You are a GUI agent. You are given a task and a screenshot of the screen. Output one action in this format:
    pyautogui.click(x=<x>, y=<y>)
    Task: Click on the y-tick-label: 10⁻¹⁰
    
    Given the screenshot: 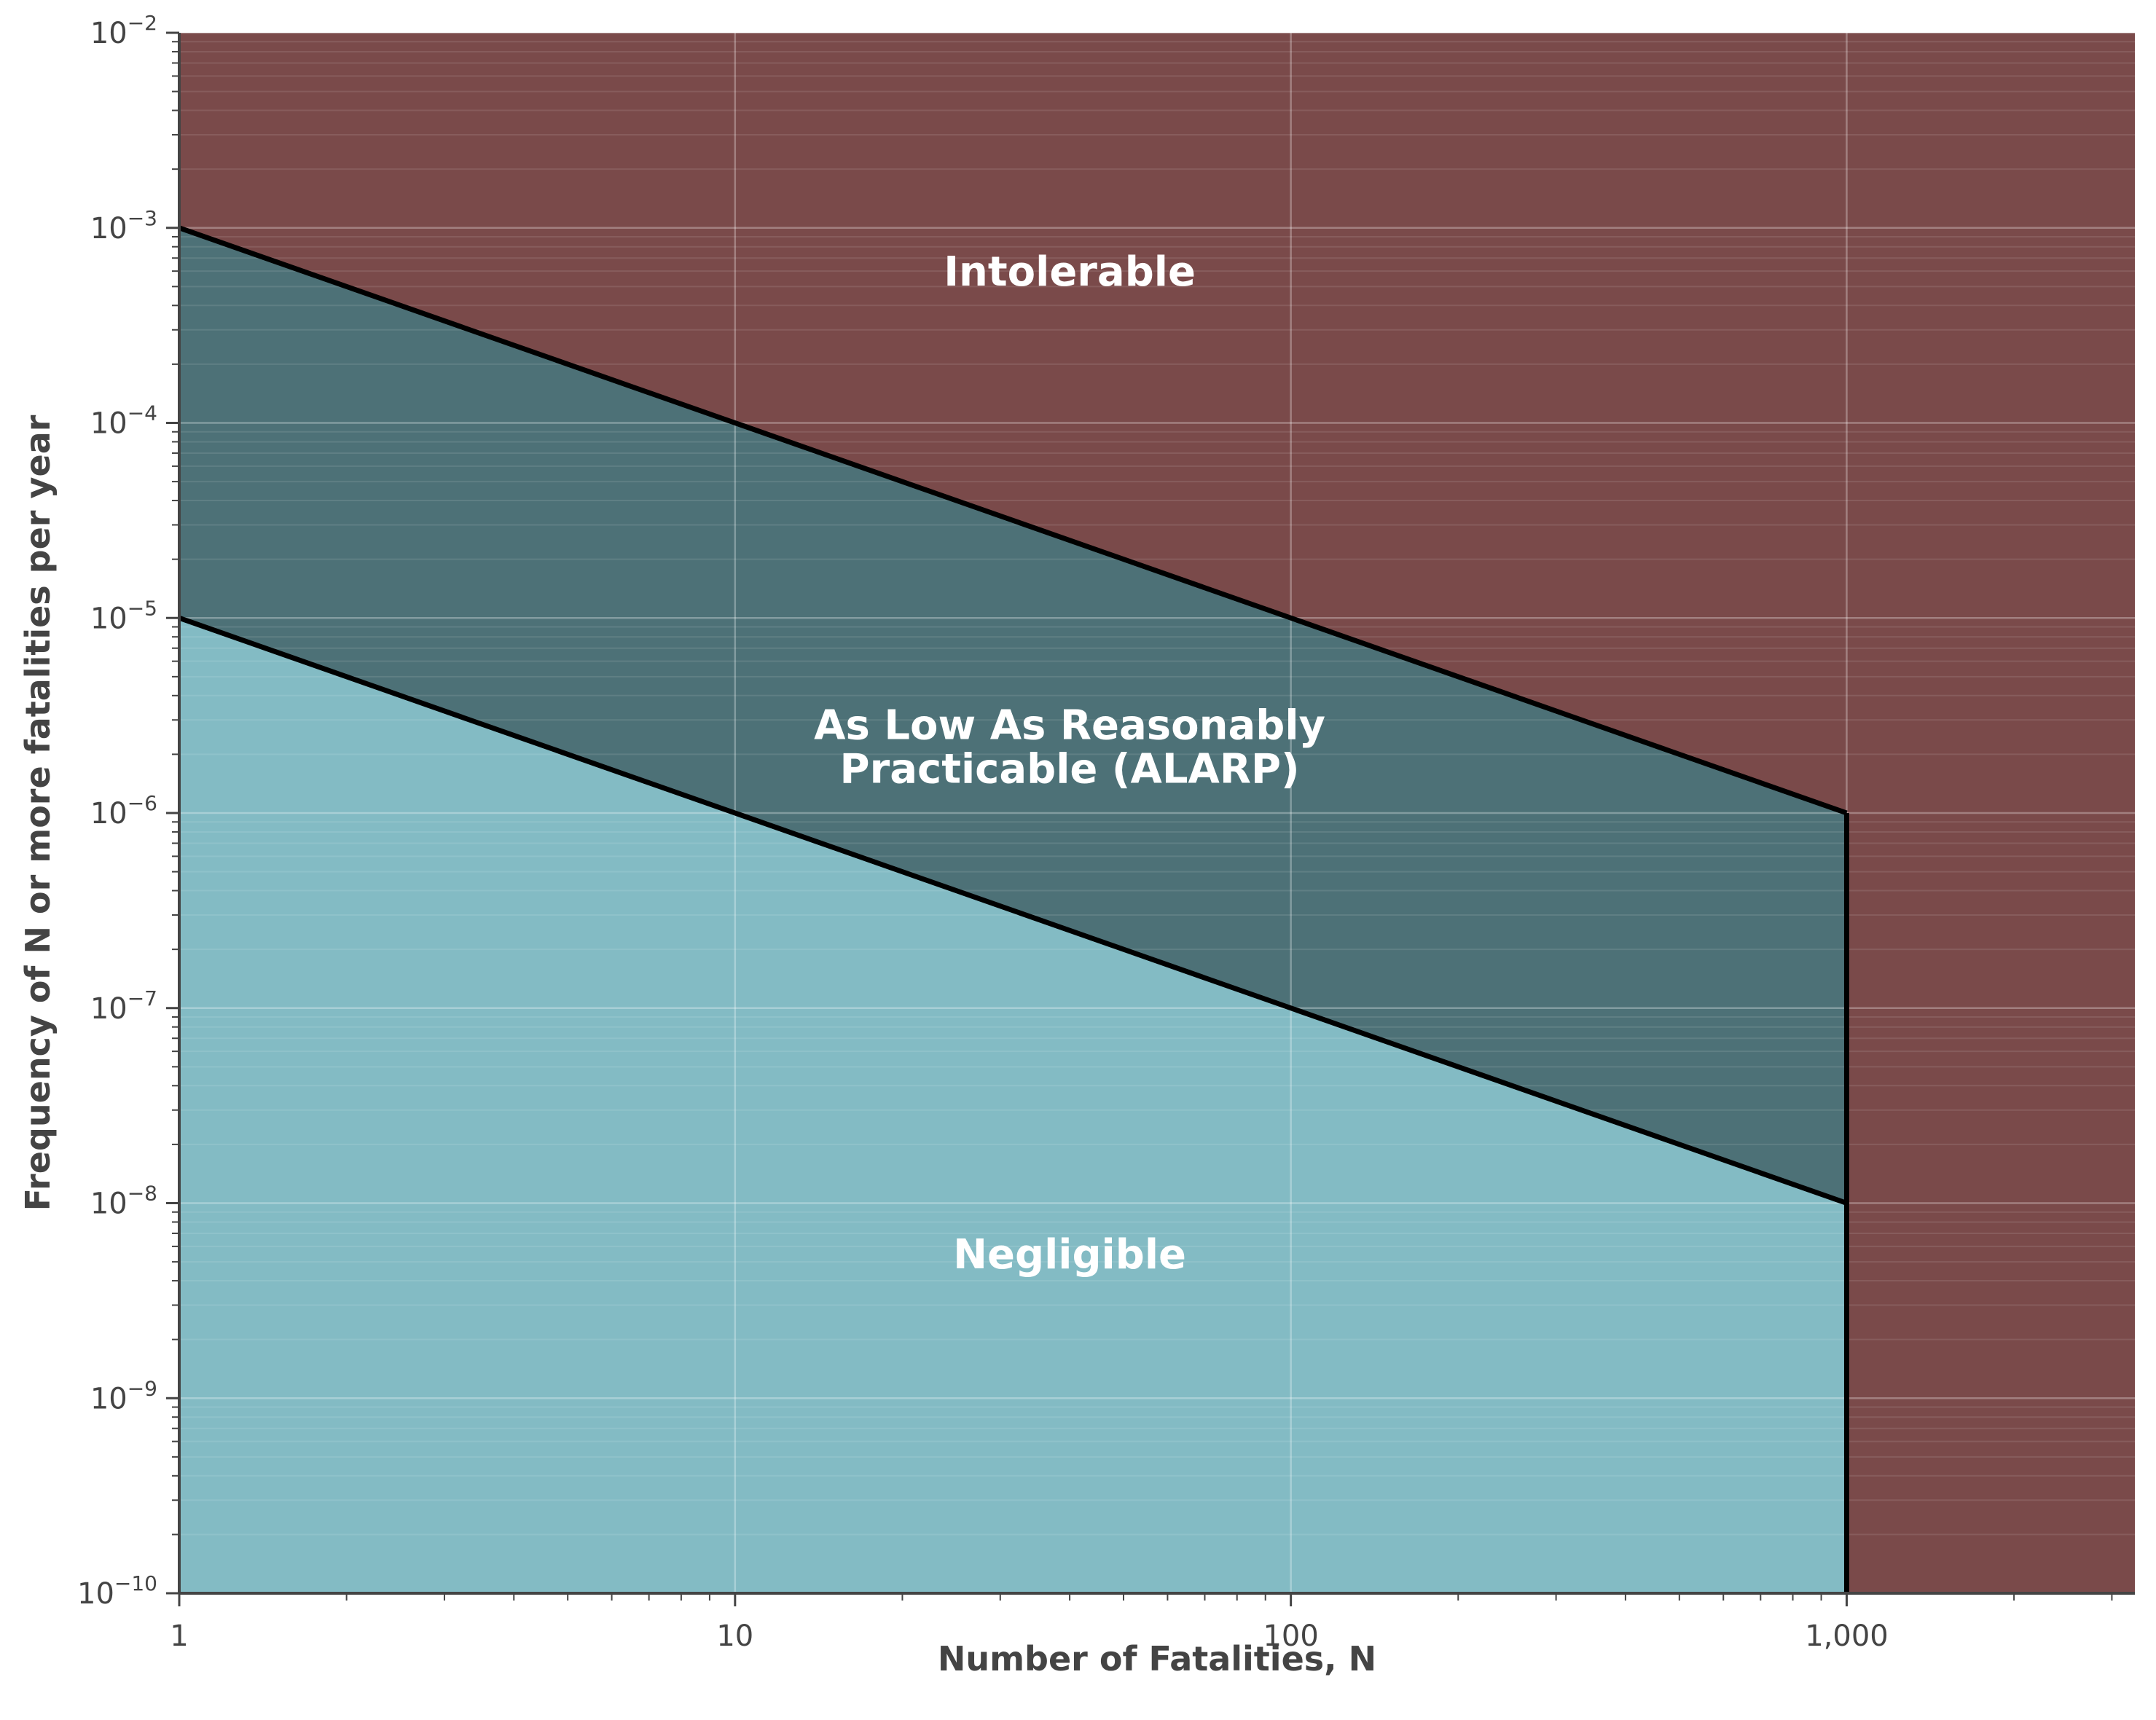 What is the action you would take?
    pyautogui.click(x=117, y=1591)
    